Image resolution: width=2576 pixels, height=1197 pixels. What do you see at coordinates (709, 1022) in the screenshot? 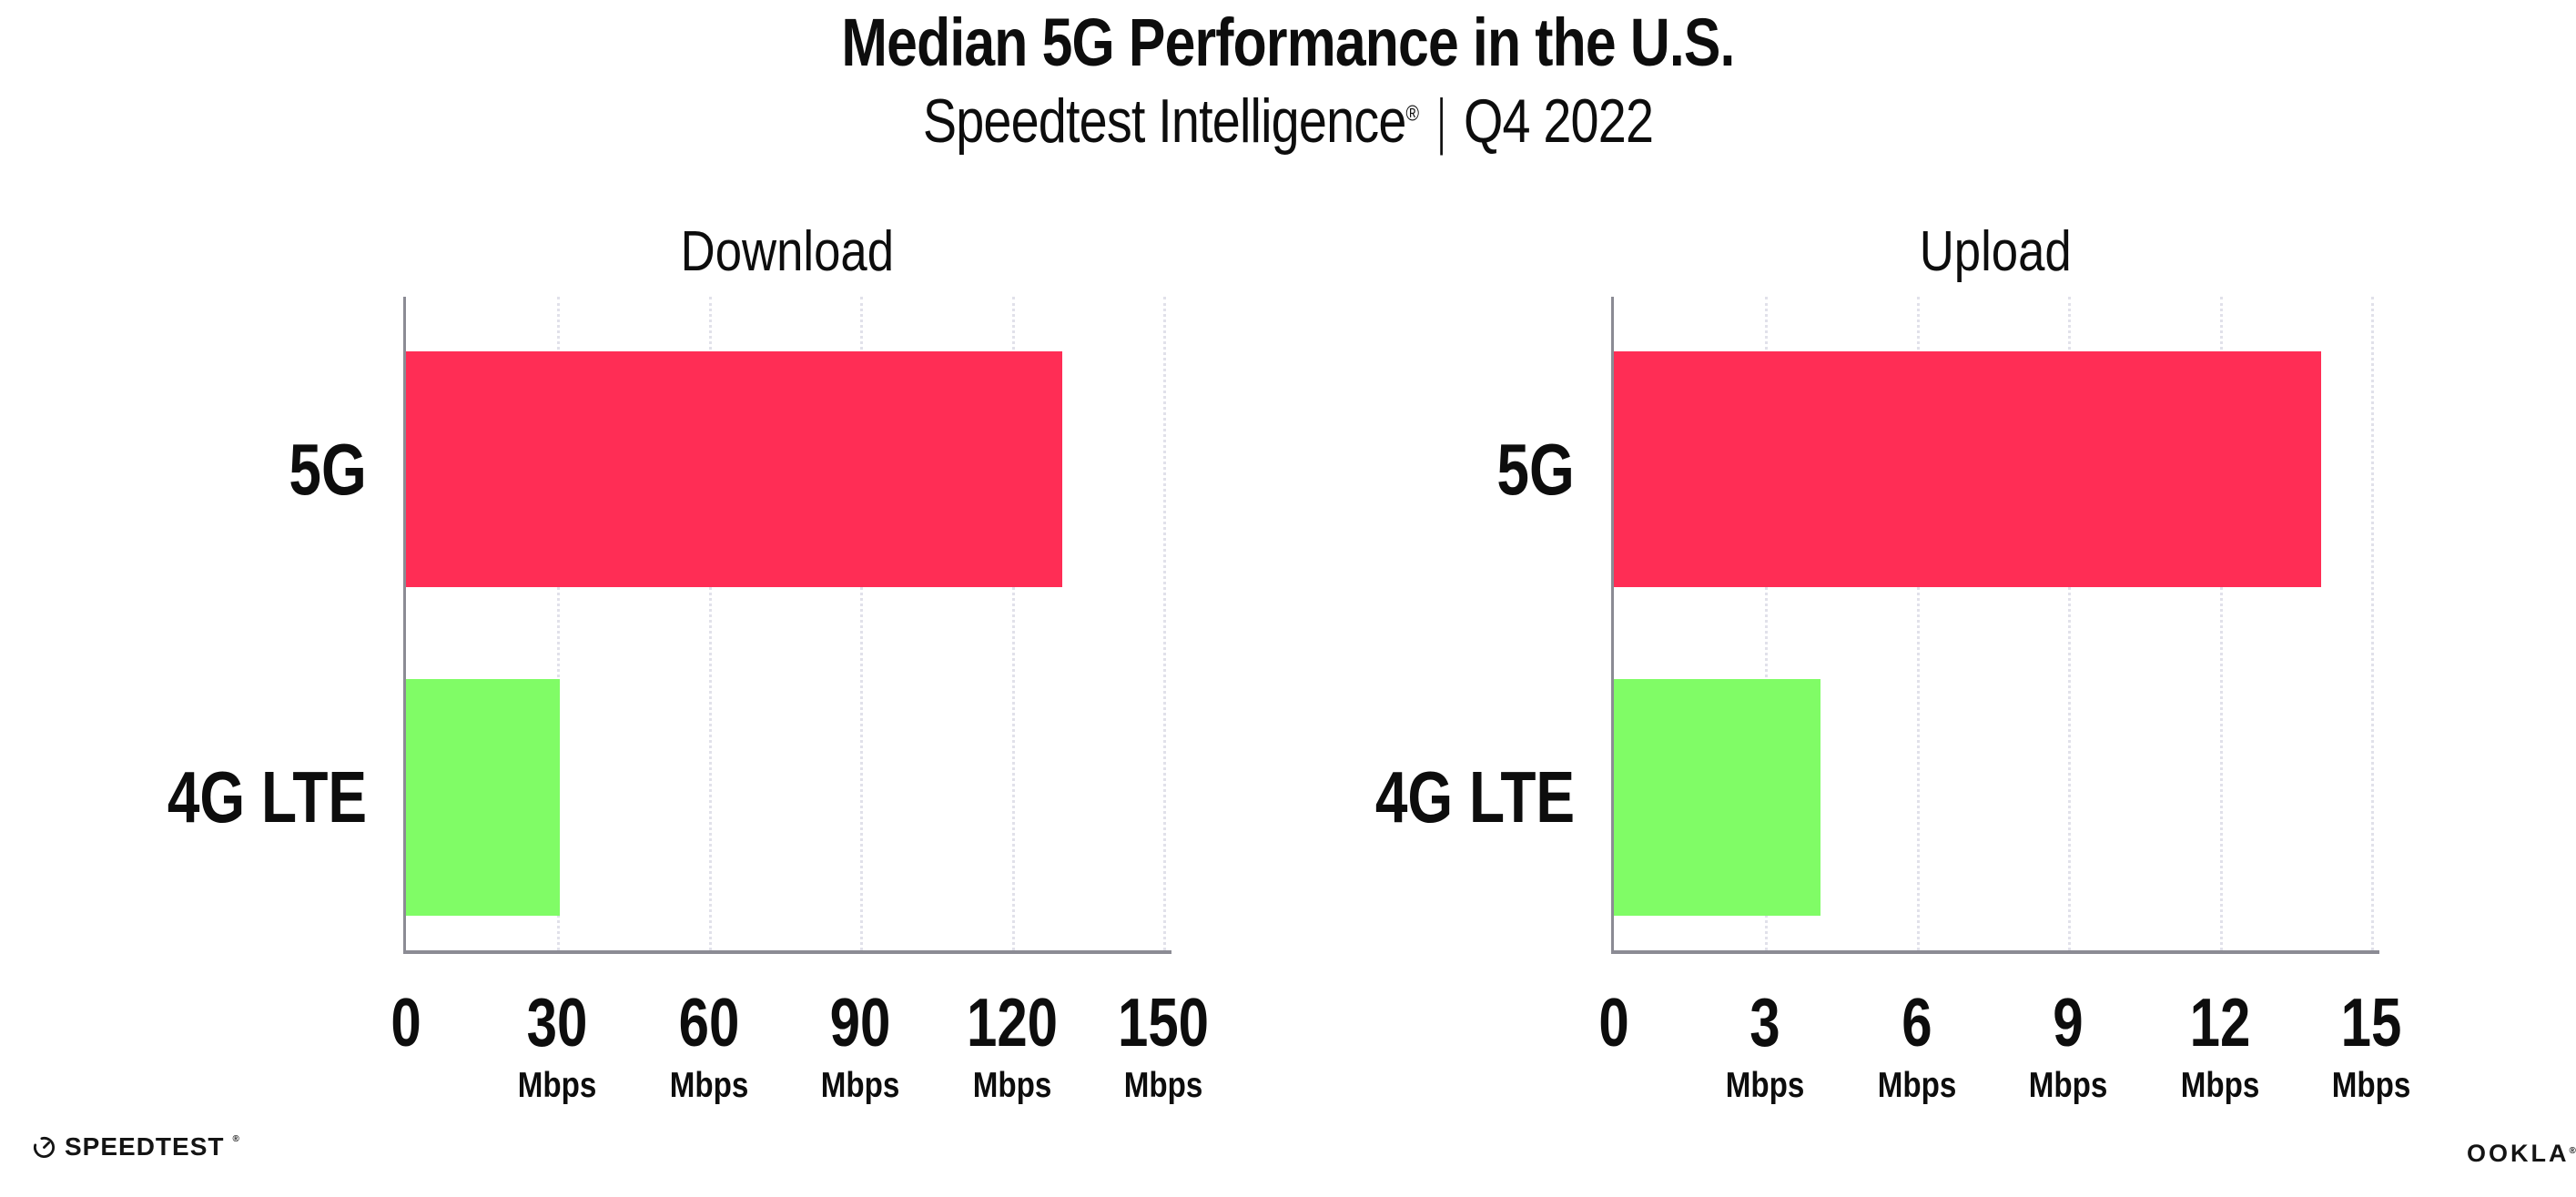
I see `x-tick-value: 60` at bounding box center [709, 1022].